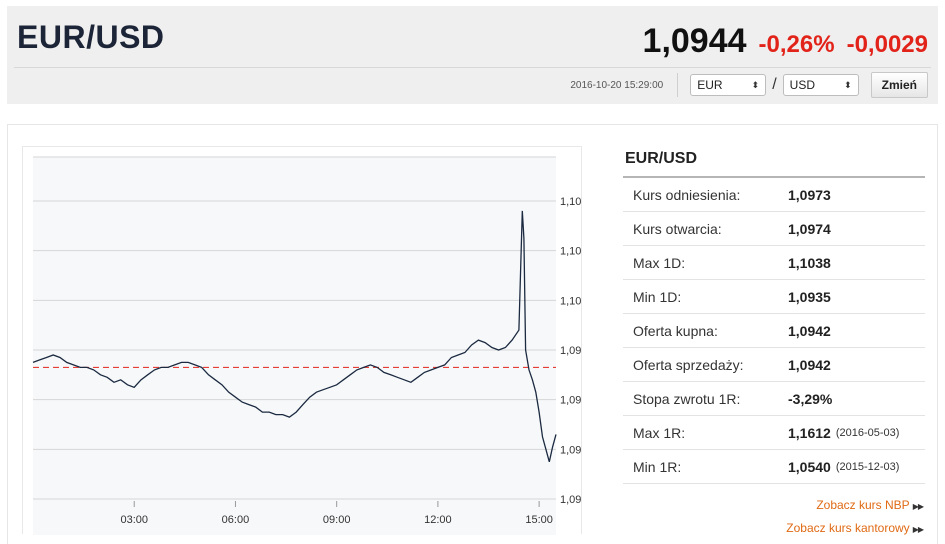 Image resolution: width=945 pixels, height=544 pixels. What do you see at coordinates (337, 520) in the screenshot?
I see `x-tick-label: 09:00` at bounding box center [337, 520].